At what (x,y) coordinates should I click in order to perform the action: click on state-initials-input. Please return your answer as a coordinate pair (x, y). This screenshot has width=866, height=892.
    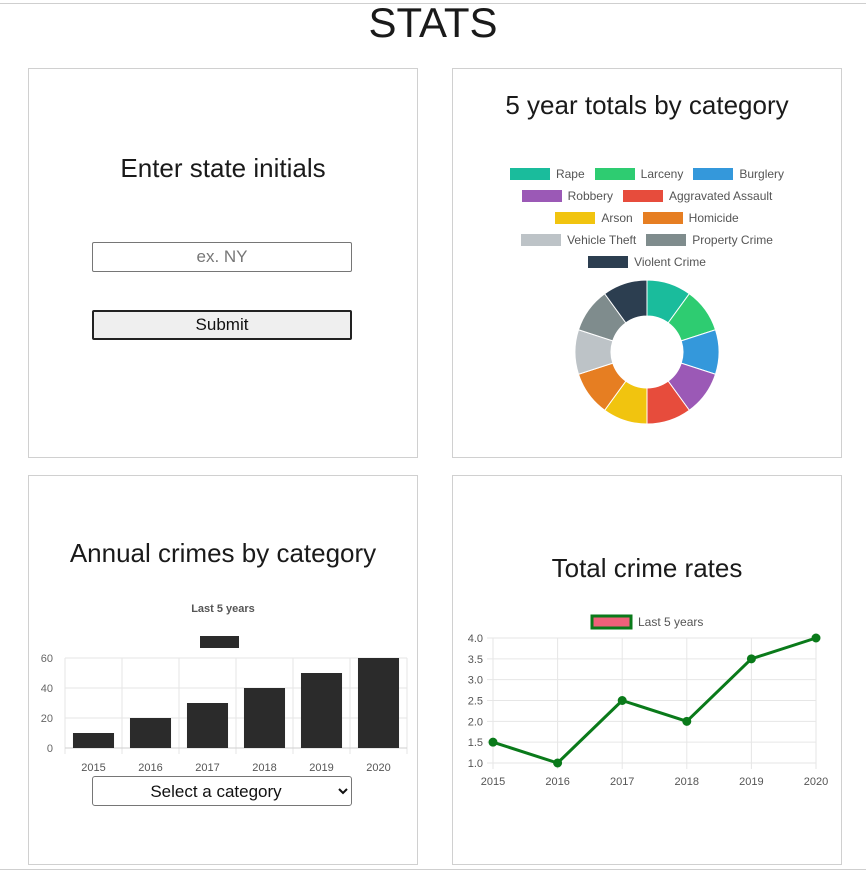
    Looking at the image, I should click on (222, 257).